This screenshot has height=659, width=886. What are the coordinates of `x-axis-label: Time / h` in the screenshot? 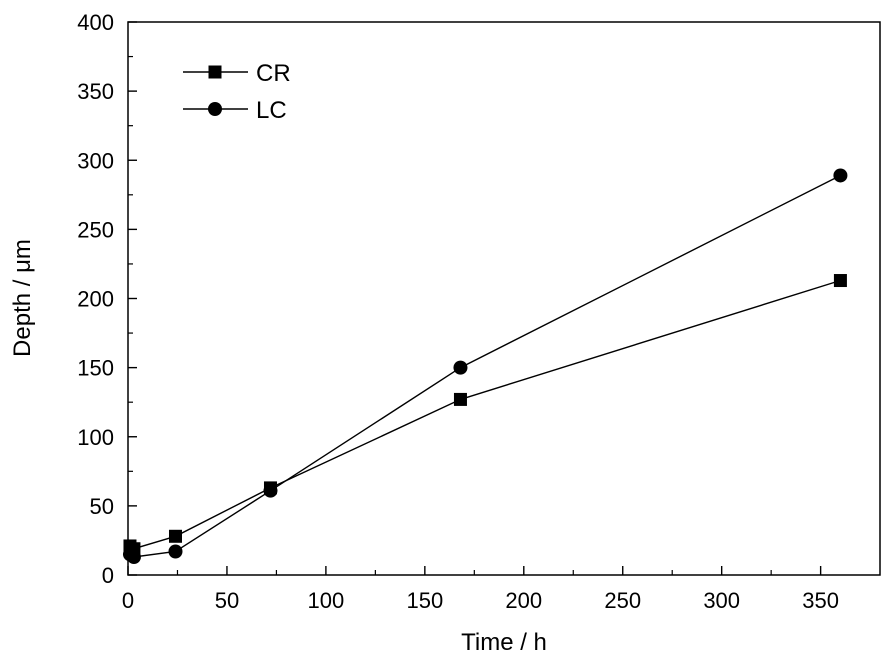 It's located at (504, 642).